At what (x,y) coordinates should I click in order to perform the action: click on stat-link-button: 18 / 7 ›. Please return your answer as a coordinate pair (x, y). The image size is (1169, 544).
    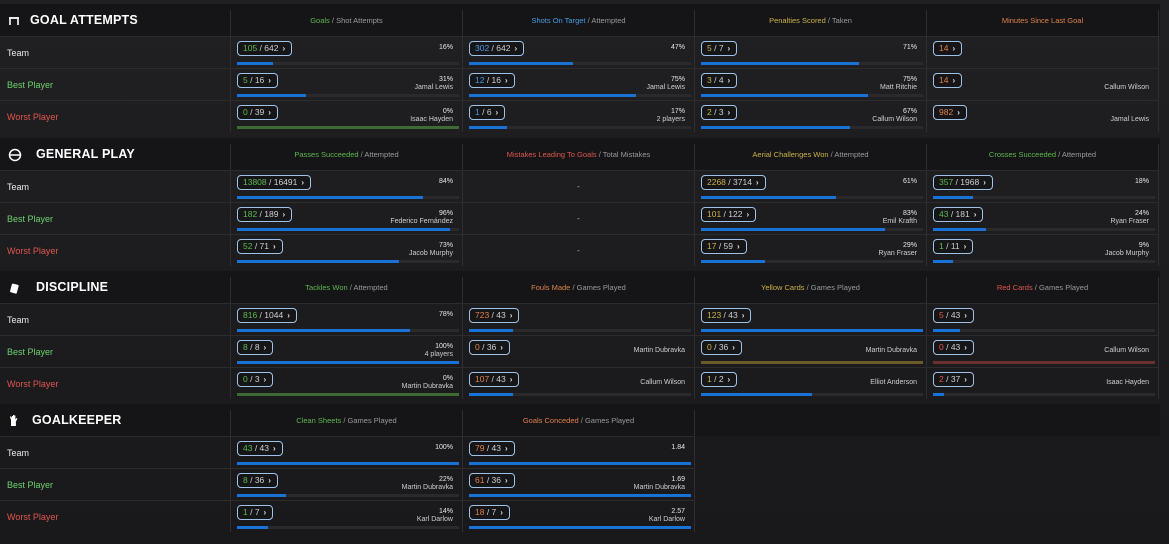
    Looking at the image, I should click on (489, 512).